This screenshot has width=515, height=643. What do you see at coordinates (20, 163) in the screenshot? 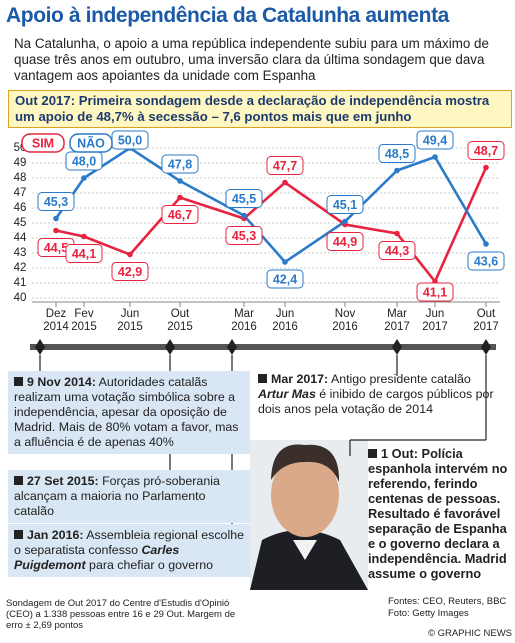
I see `y-tick-label: 49` at bounding box center [20, 163].